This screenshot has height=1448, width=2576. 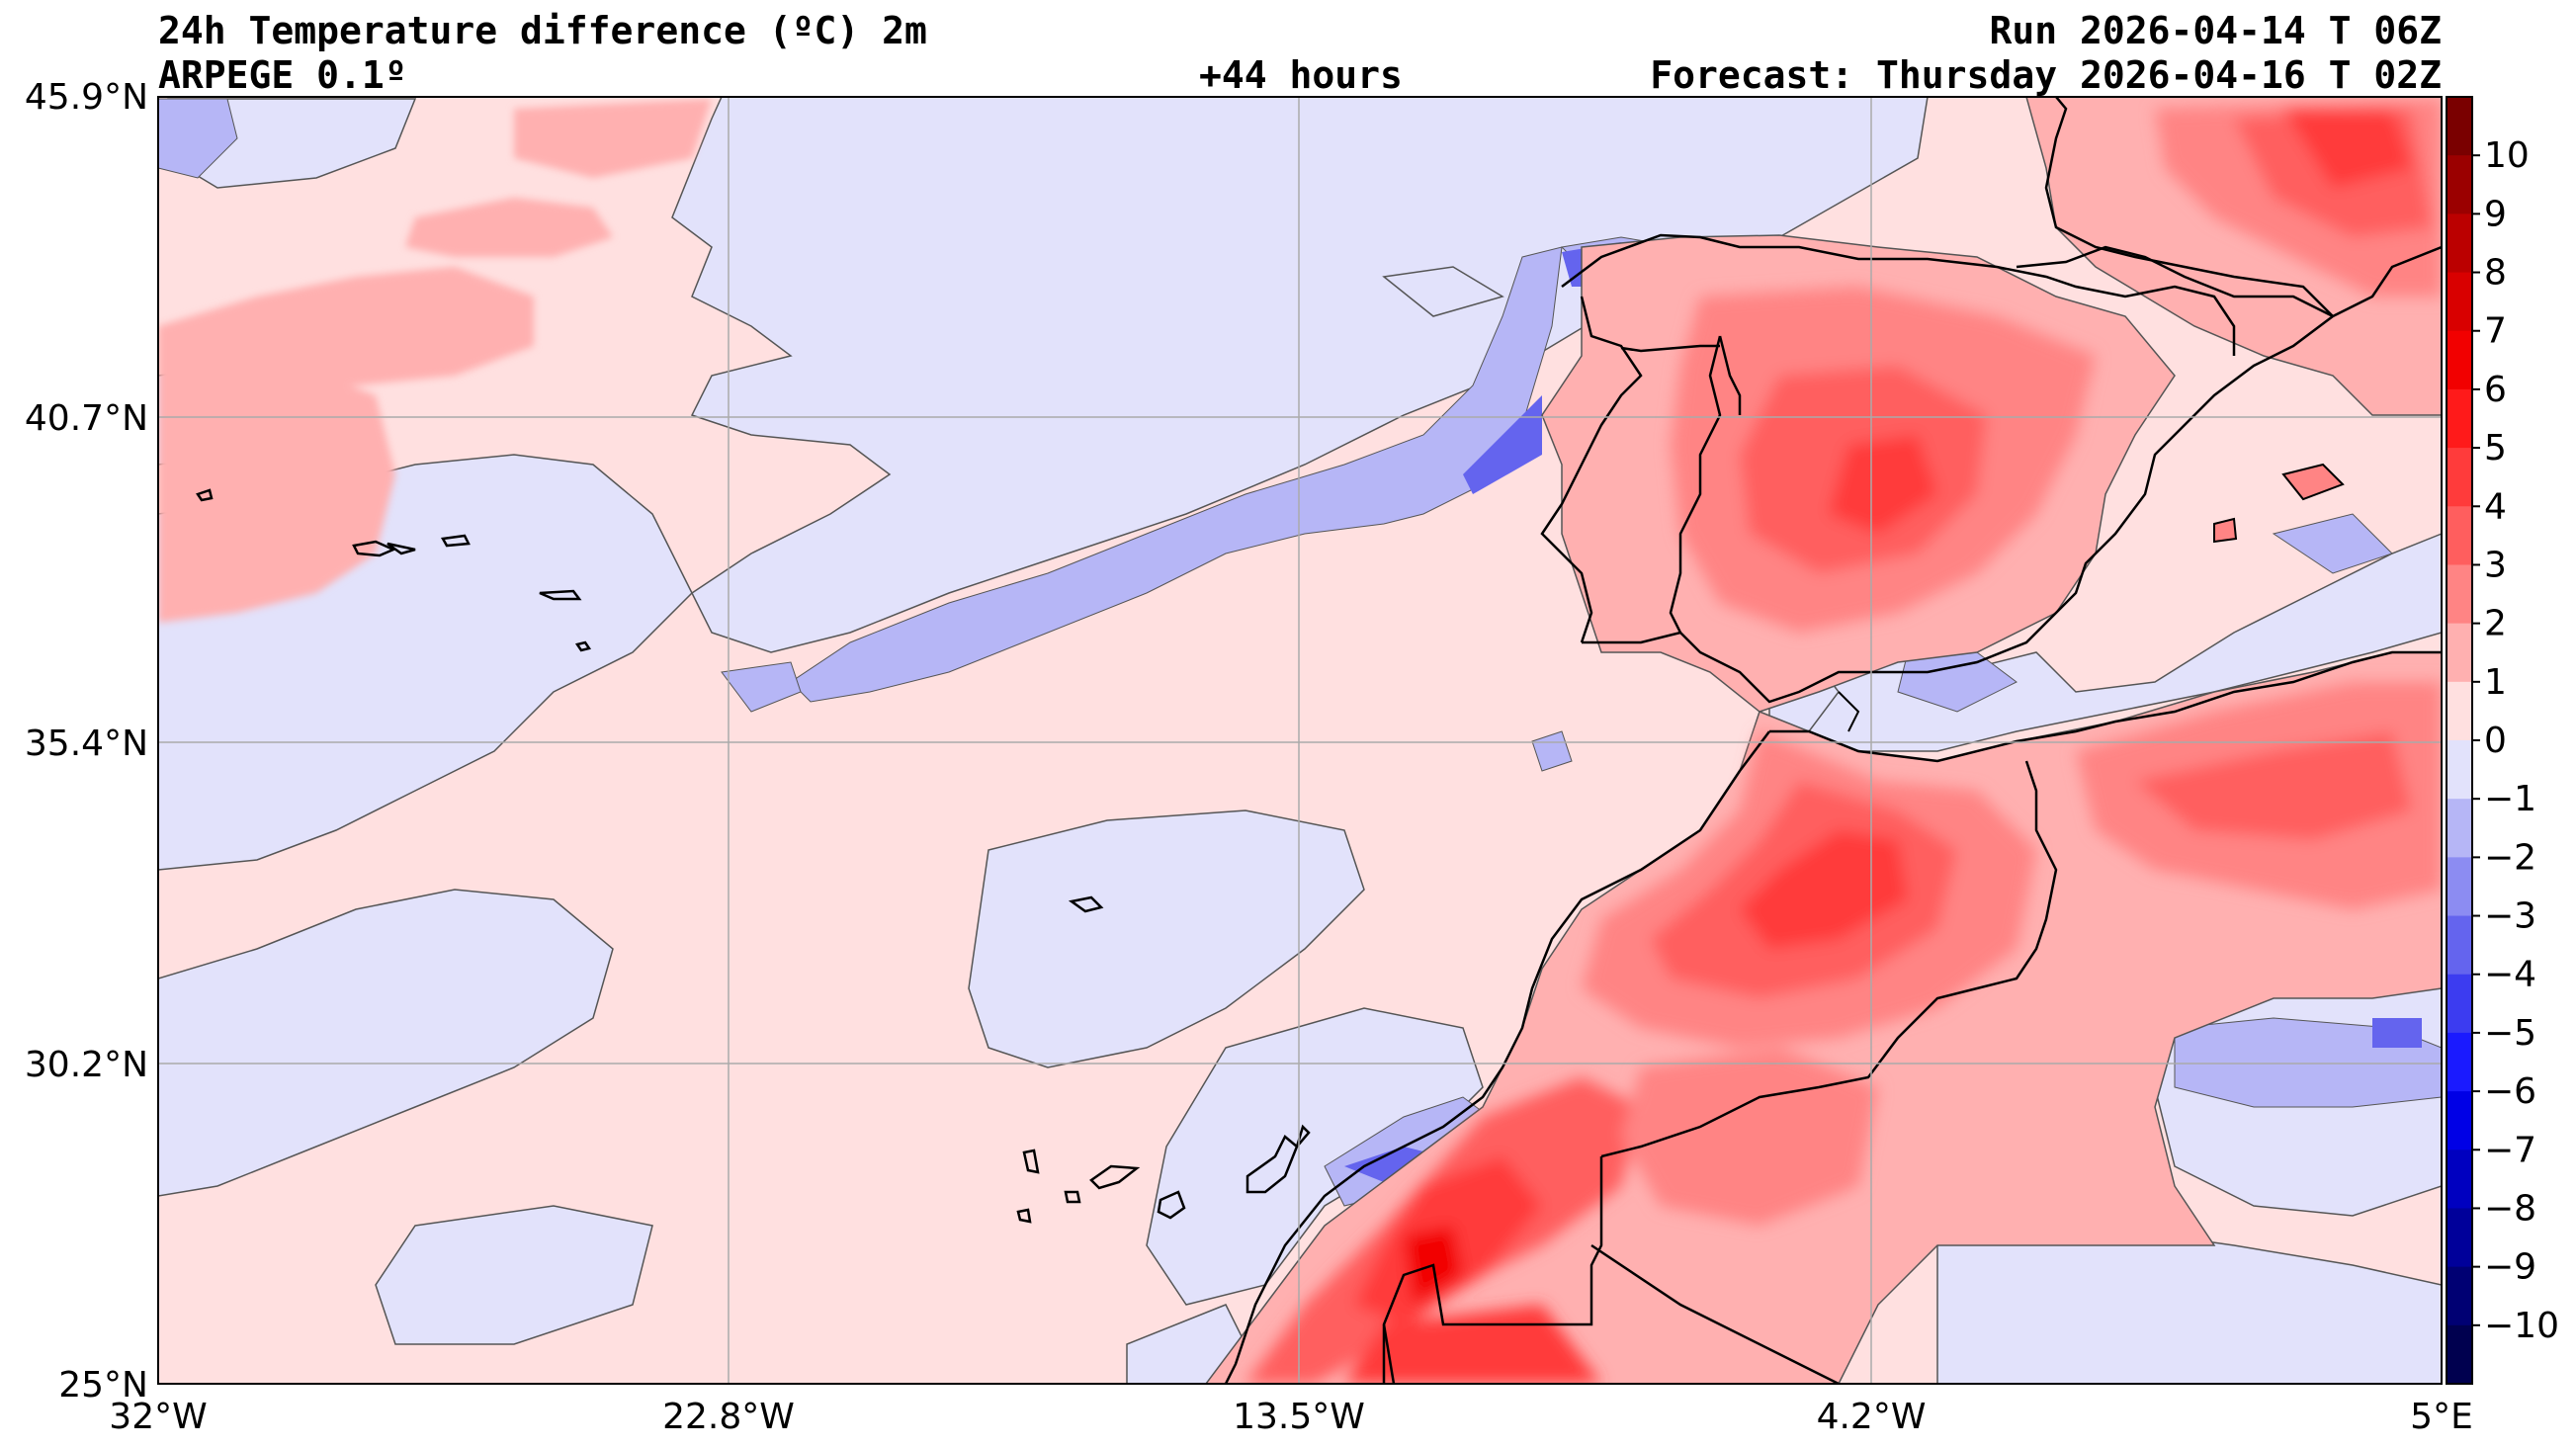 What do you see at coordinates (2510, 799) in the screenshot?
I see `colorbar-label: −1` at bounding box center [2510, 799].